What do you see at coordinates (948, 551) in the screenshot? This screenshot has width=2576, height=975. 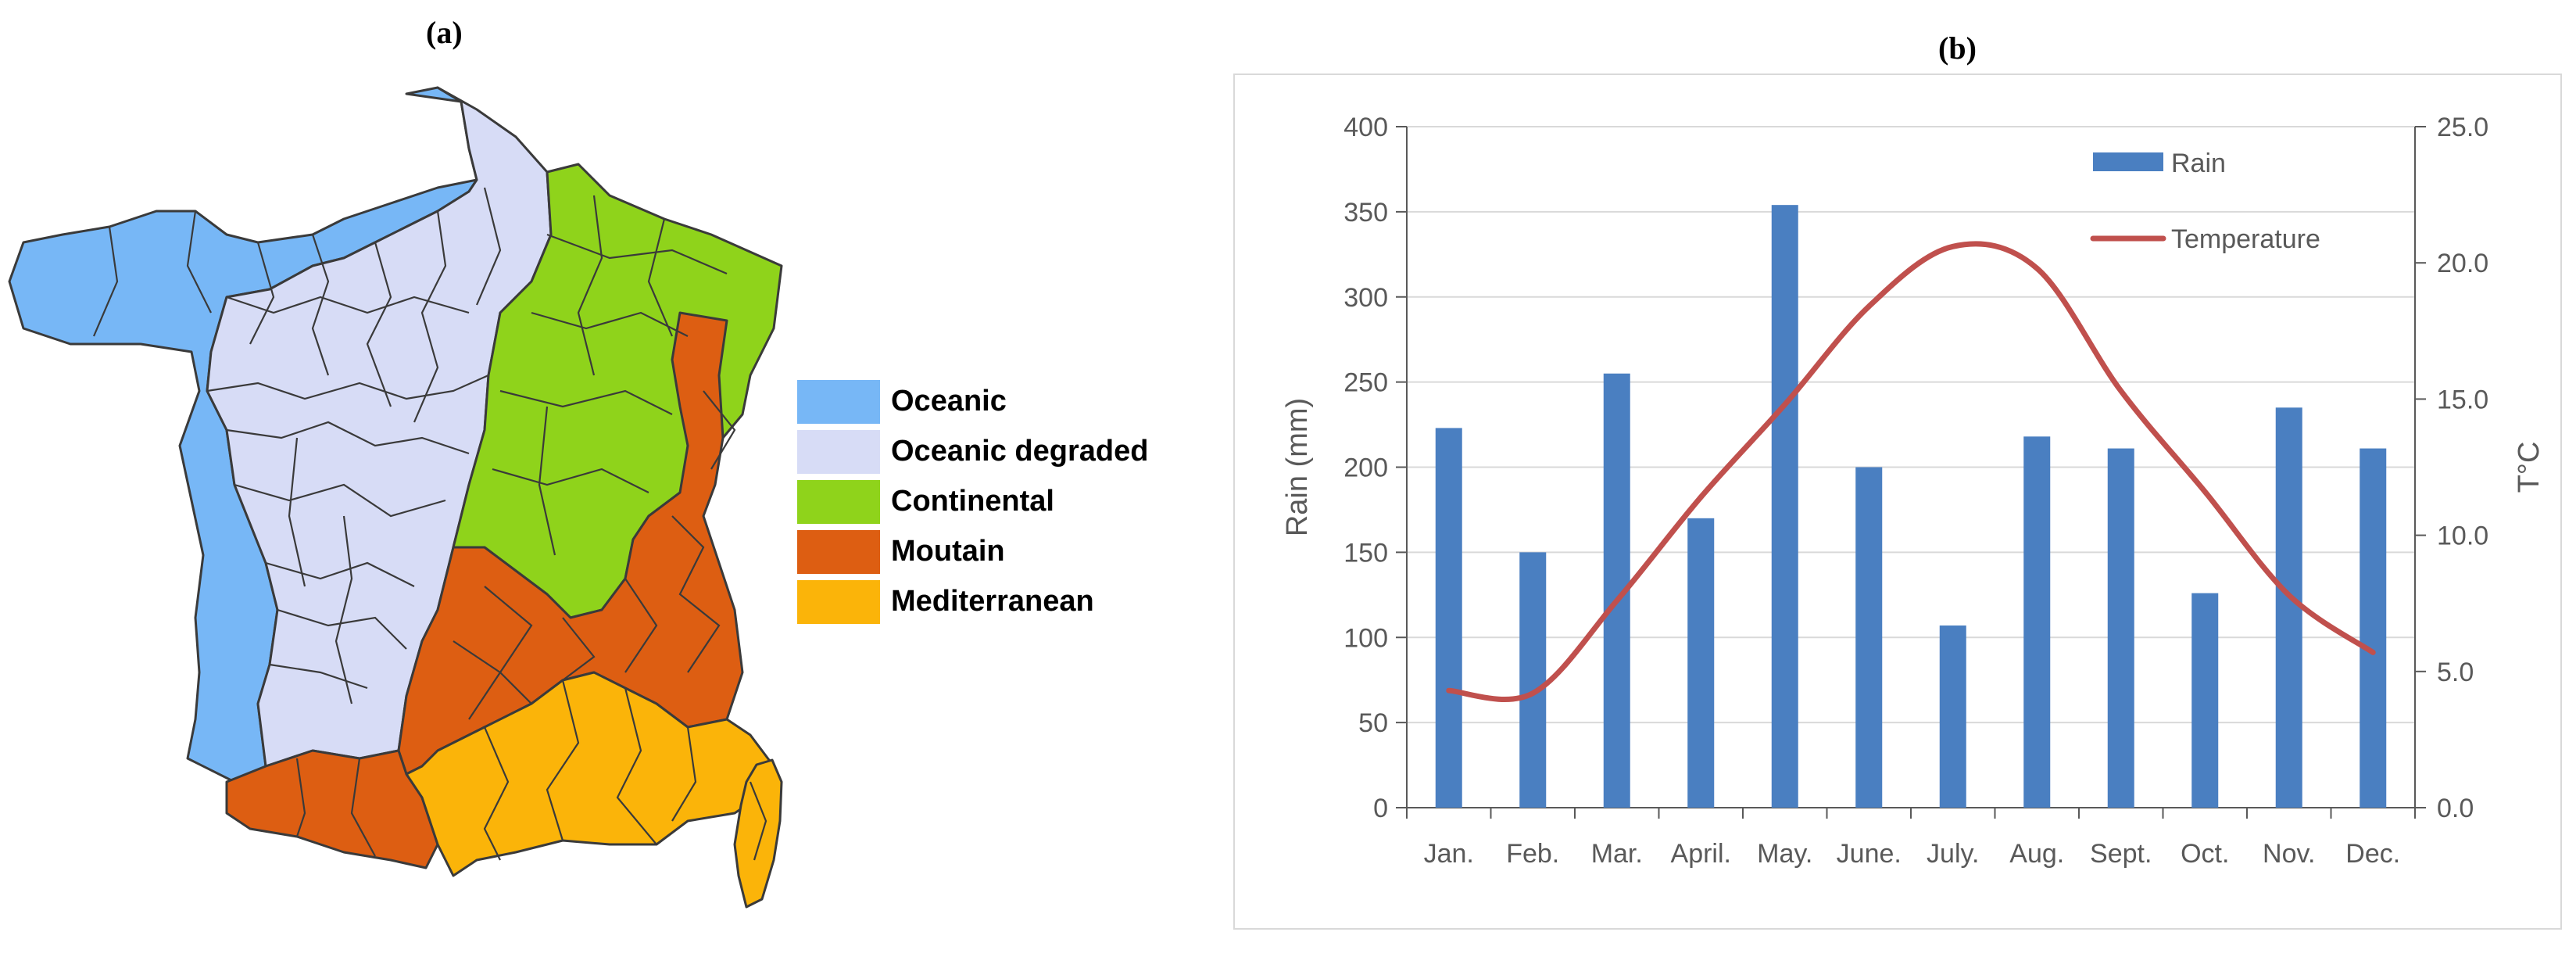 I see `legend-label: Moutain` at bounding box center [948, 551].